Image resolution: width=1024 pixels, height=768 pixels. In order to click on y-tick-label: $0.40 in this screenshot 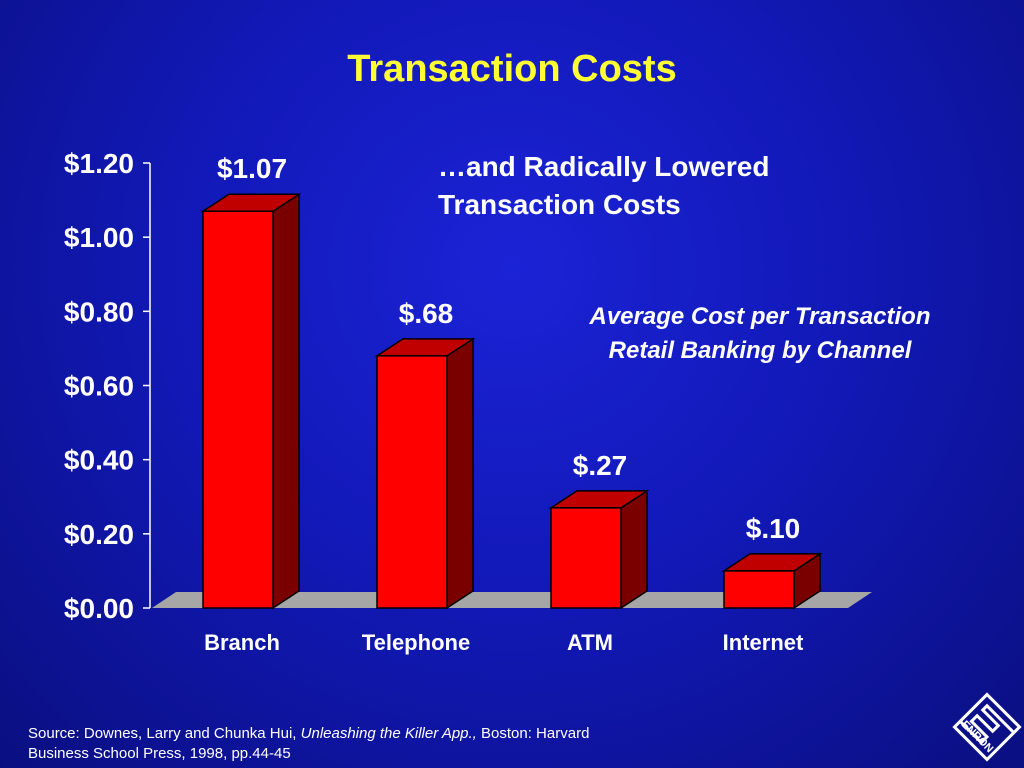, I will do `click(99, 460)`.